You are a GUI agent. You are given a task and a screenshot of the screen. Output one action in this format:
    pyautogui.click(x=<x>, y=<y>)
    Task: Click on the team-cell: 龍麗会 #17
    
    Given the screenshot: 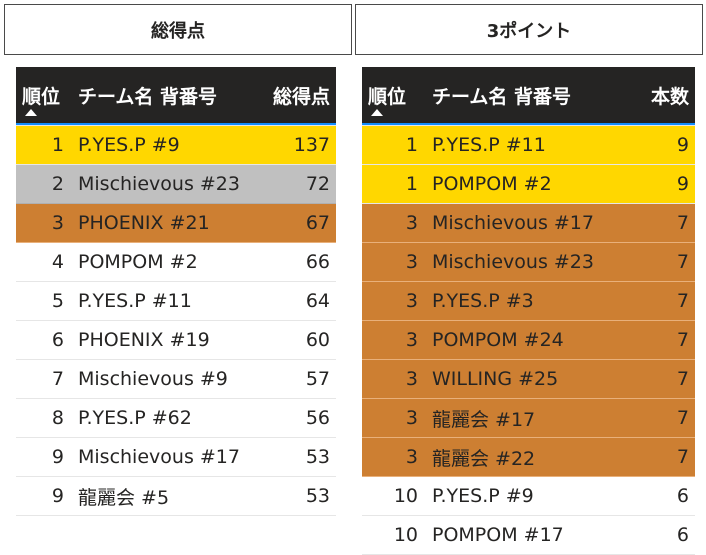 What is the action you would take?
    pyautogui.click(x=513, y=418)
    